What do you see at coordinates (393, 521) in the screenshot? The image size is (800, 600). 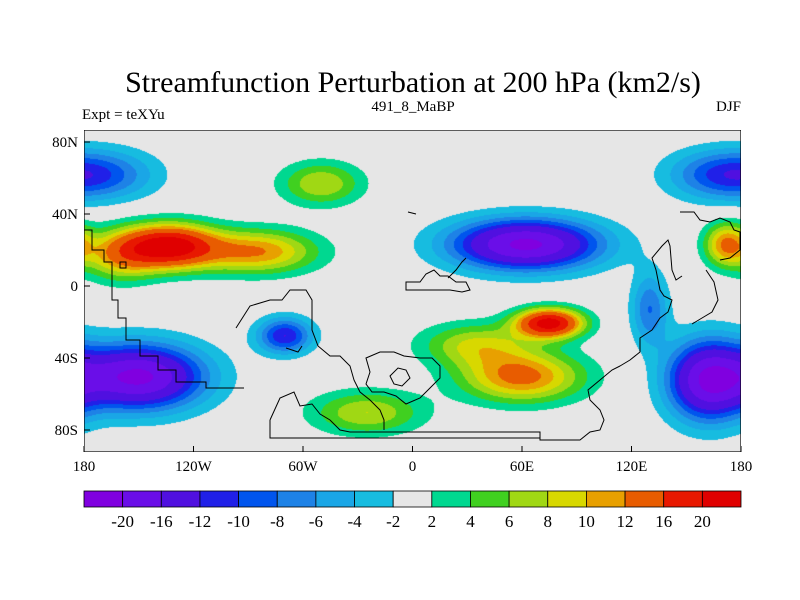 I see `colorbar-tick-label: -2` at bounding box center [393, 521].